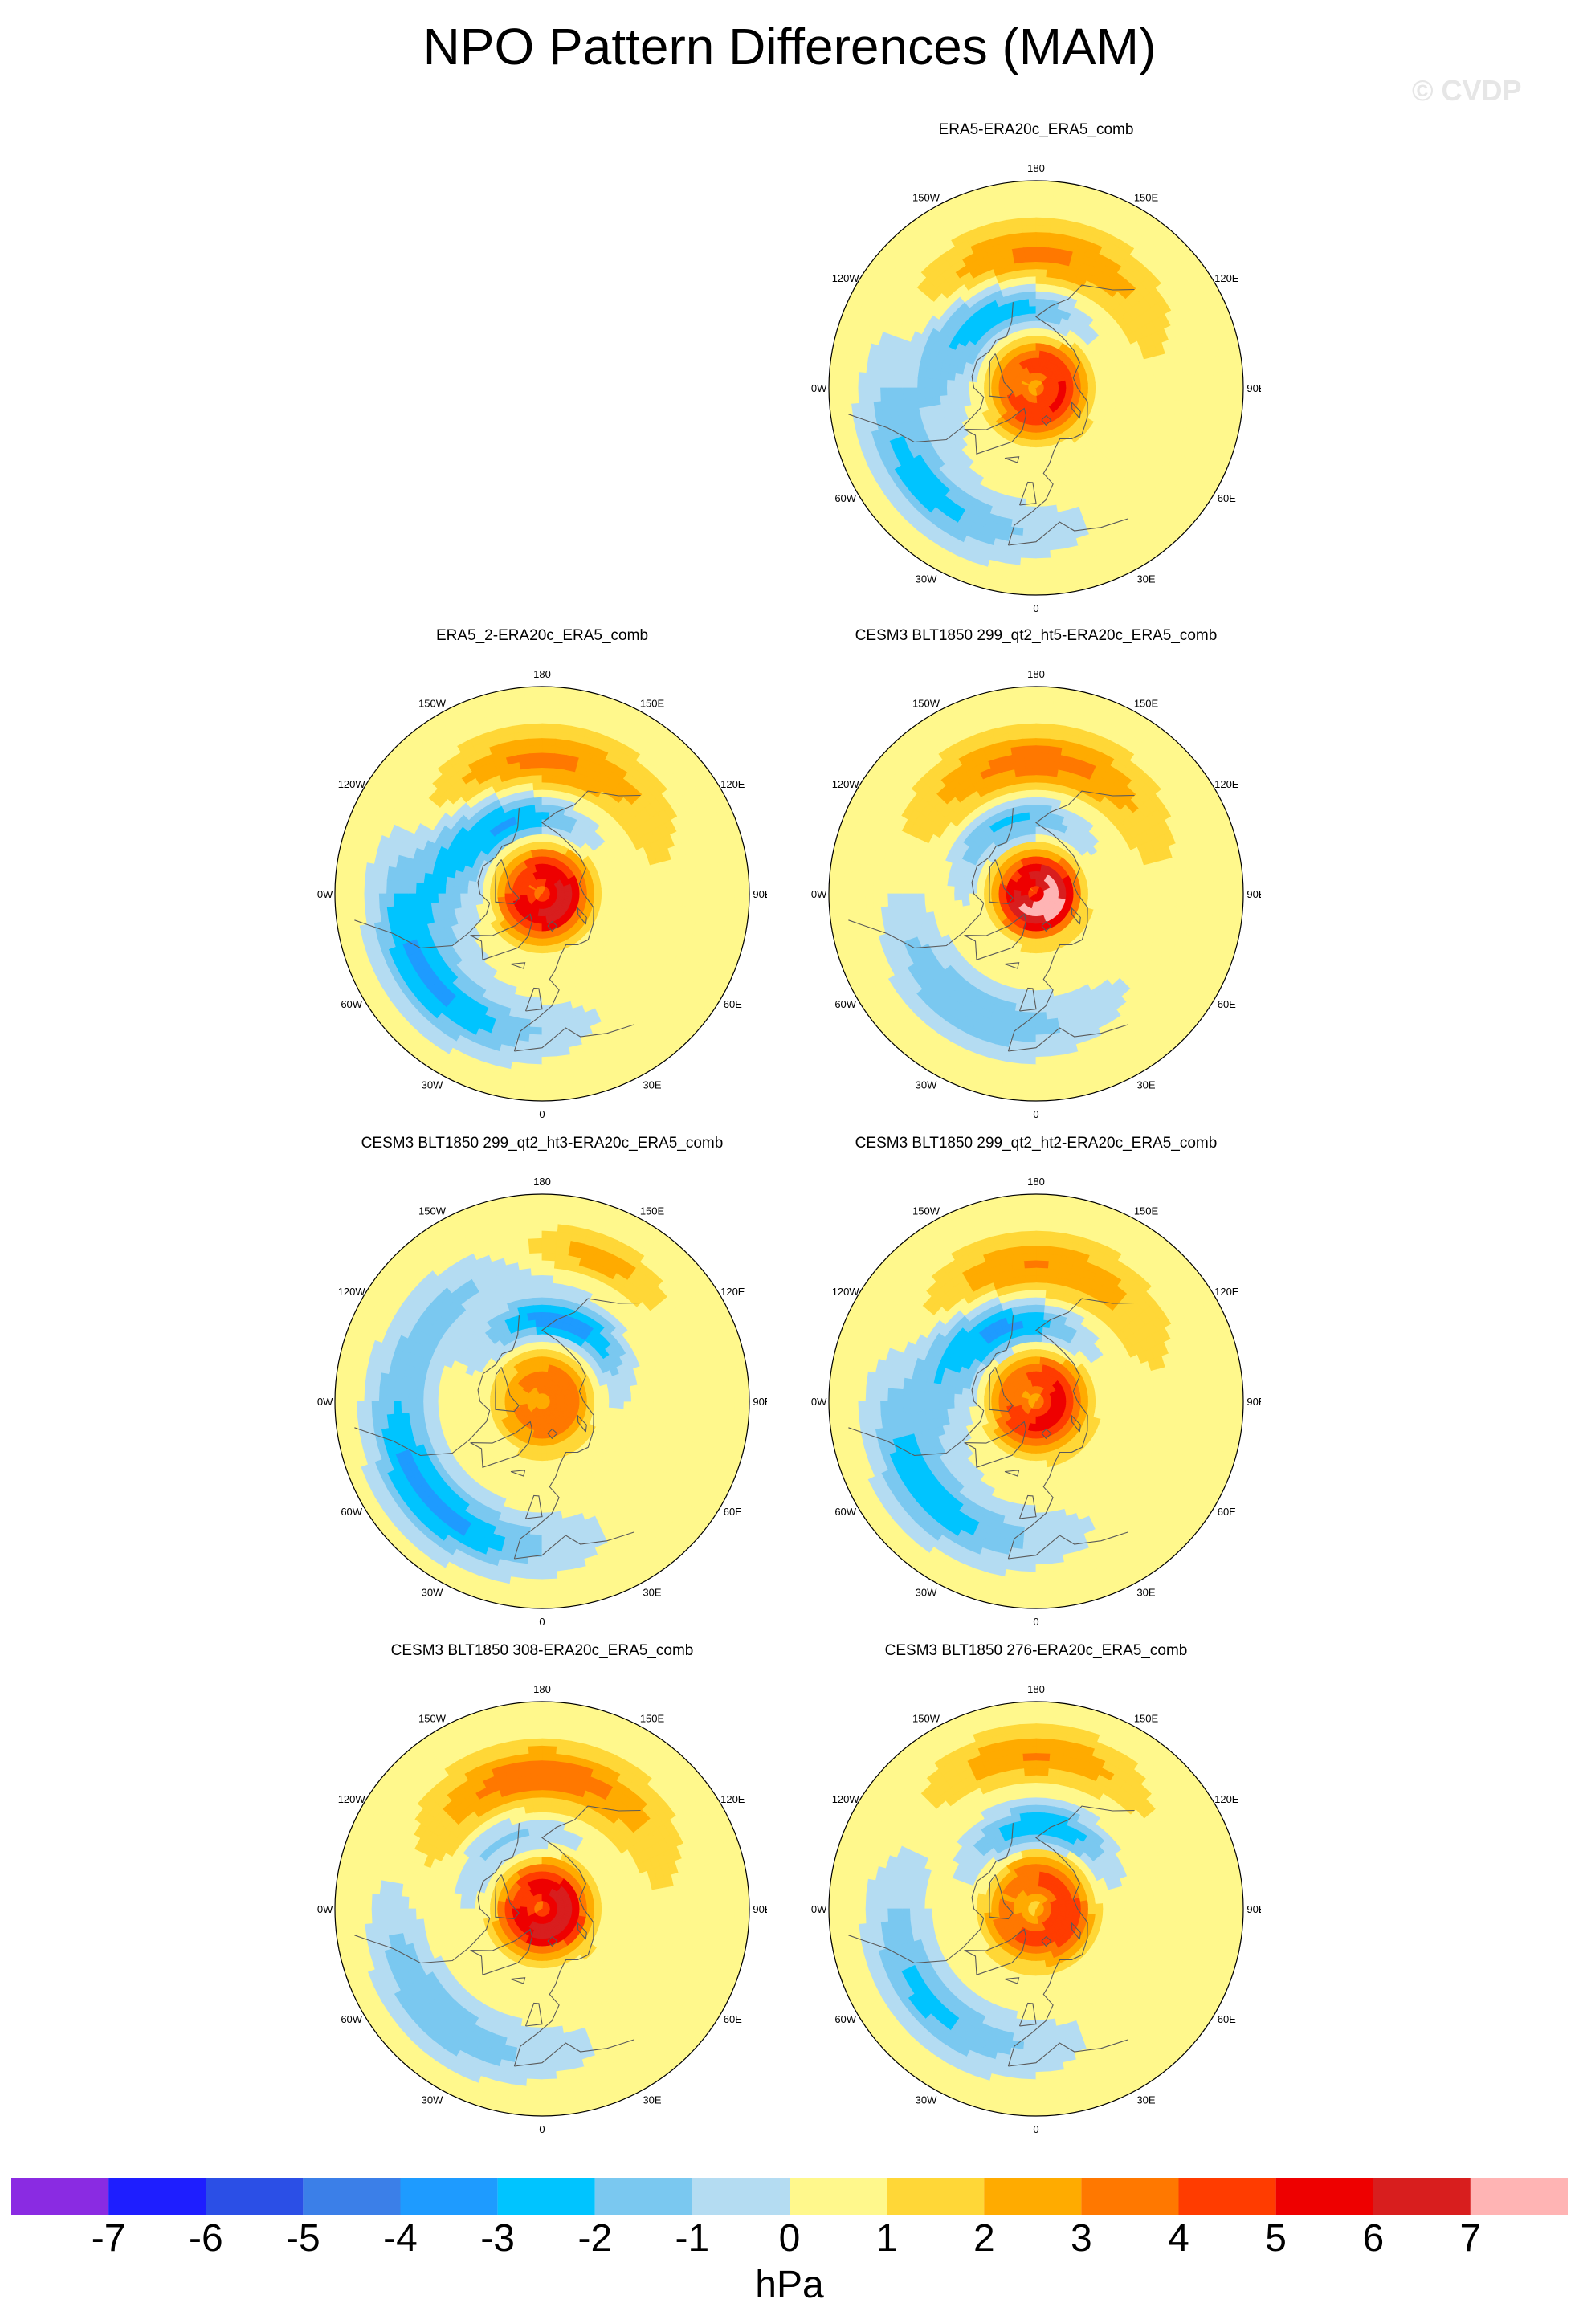 The width and height of the screenshot is (1579, 2324). I want to click on longitude-label: 60E, so click(1227, 498).